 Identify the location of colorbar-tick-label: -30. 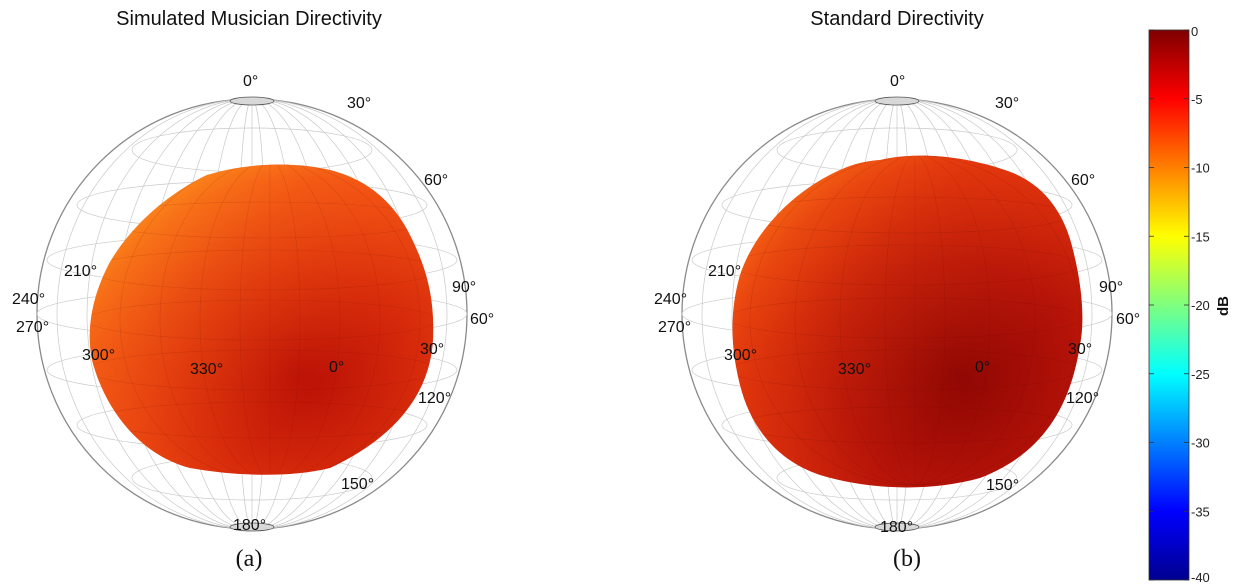
(1200, 443).